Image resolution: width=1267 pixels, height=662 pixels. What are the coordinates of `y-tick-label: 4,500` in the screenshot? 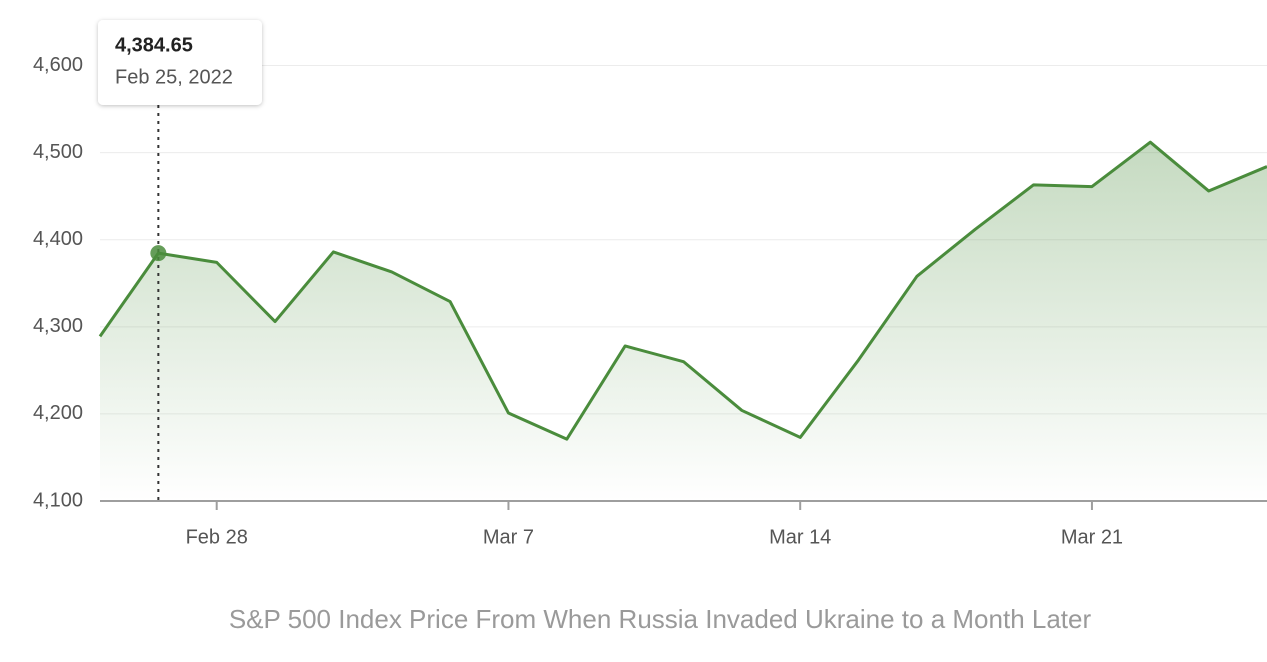 It's located at (58, 152).